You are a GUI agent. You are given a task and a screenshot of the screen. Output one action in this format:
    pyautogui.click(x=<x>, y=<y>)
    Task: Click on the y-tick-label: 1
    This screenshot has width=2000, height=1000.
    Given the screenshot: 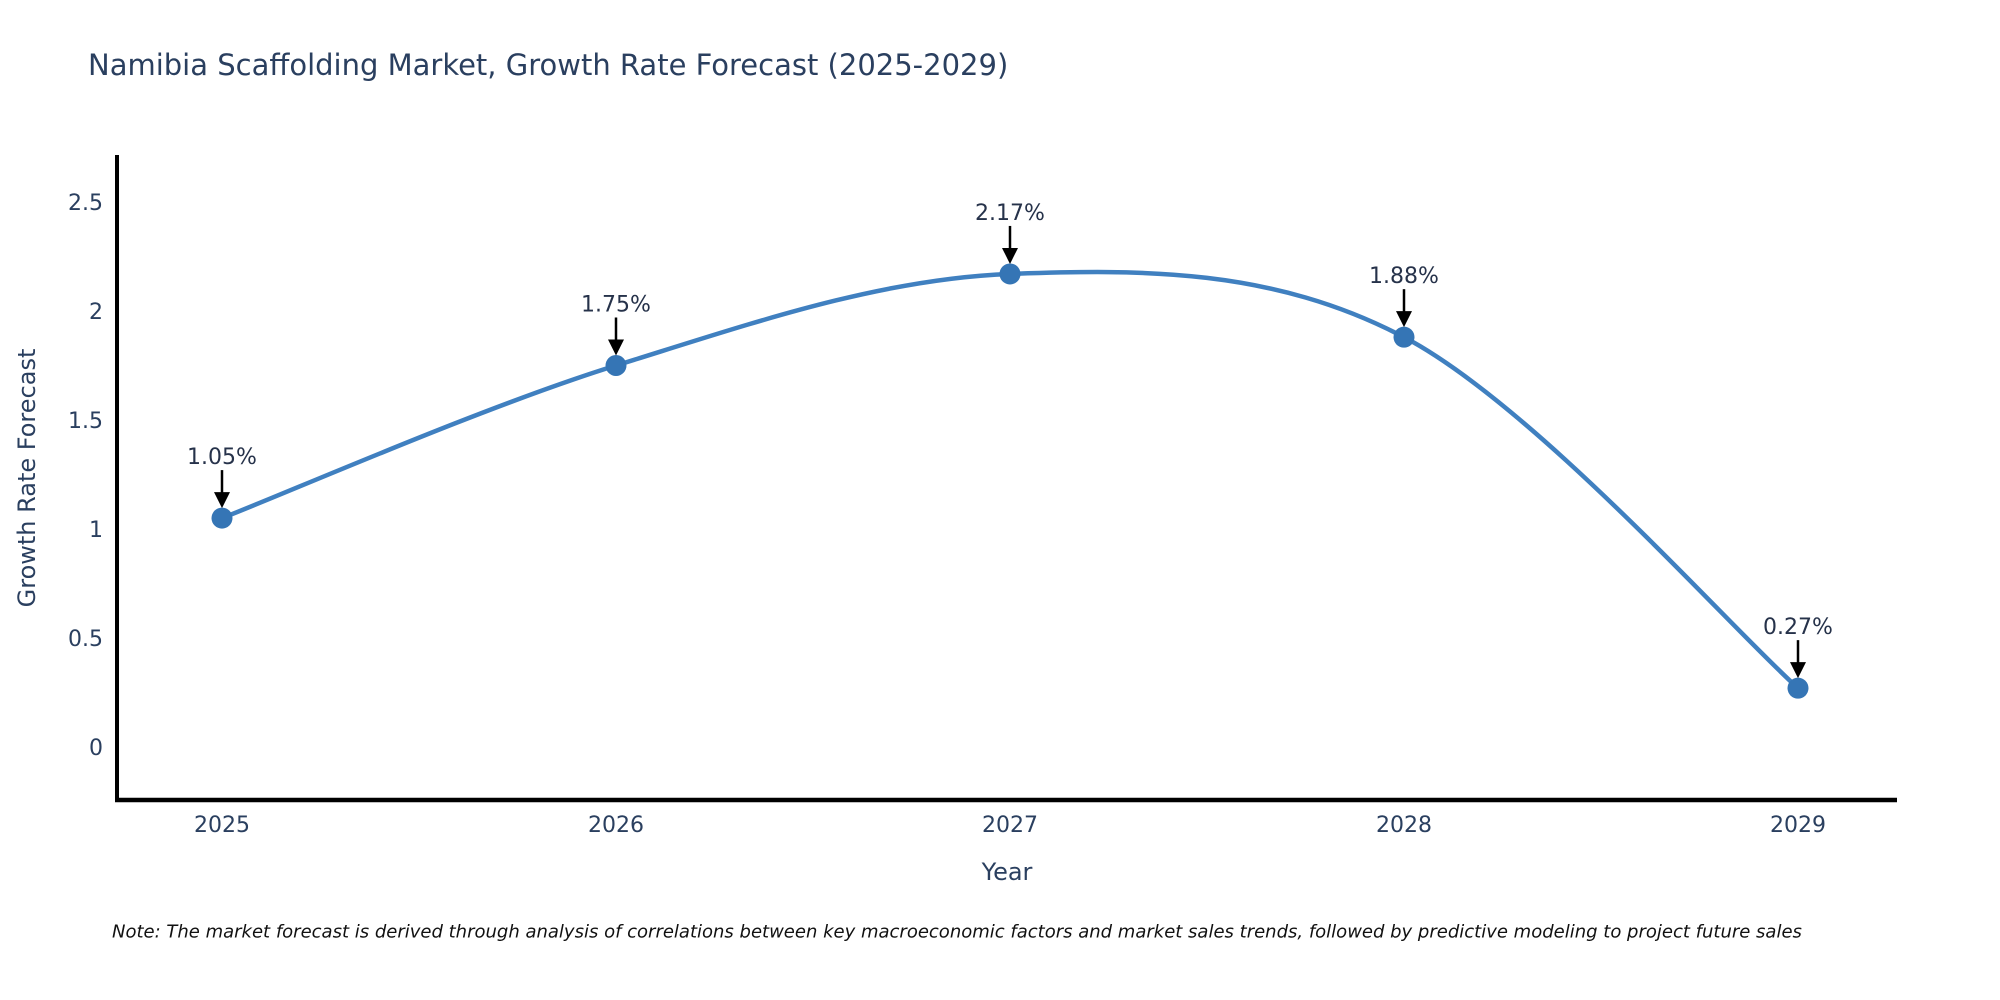 What is the action you would take?
    pyautogui.click(x=96, y=530)
    